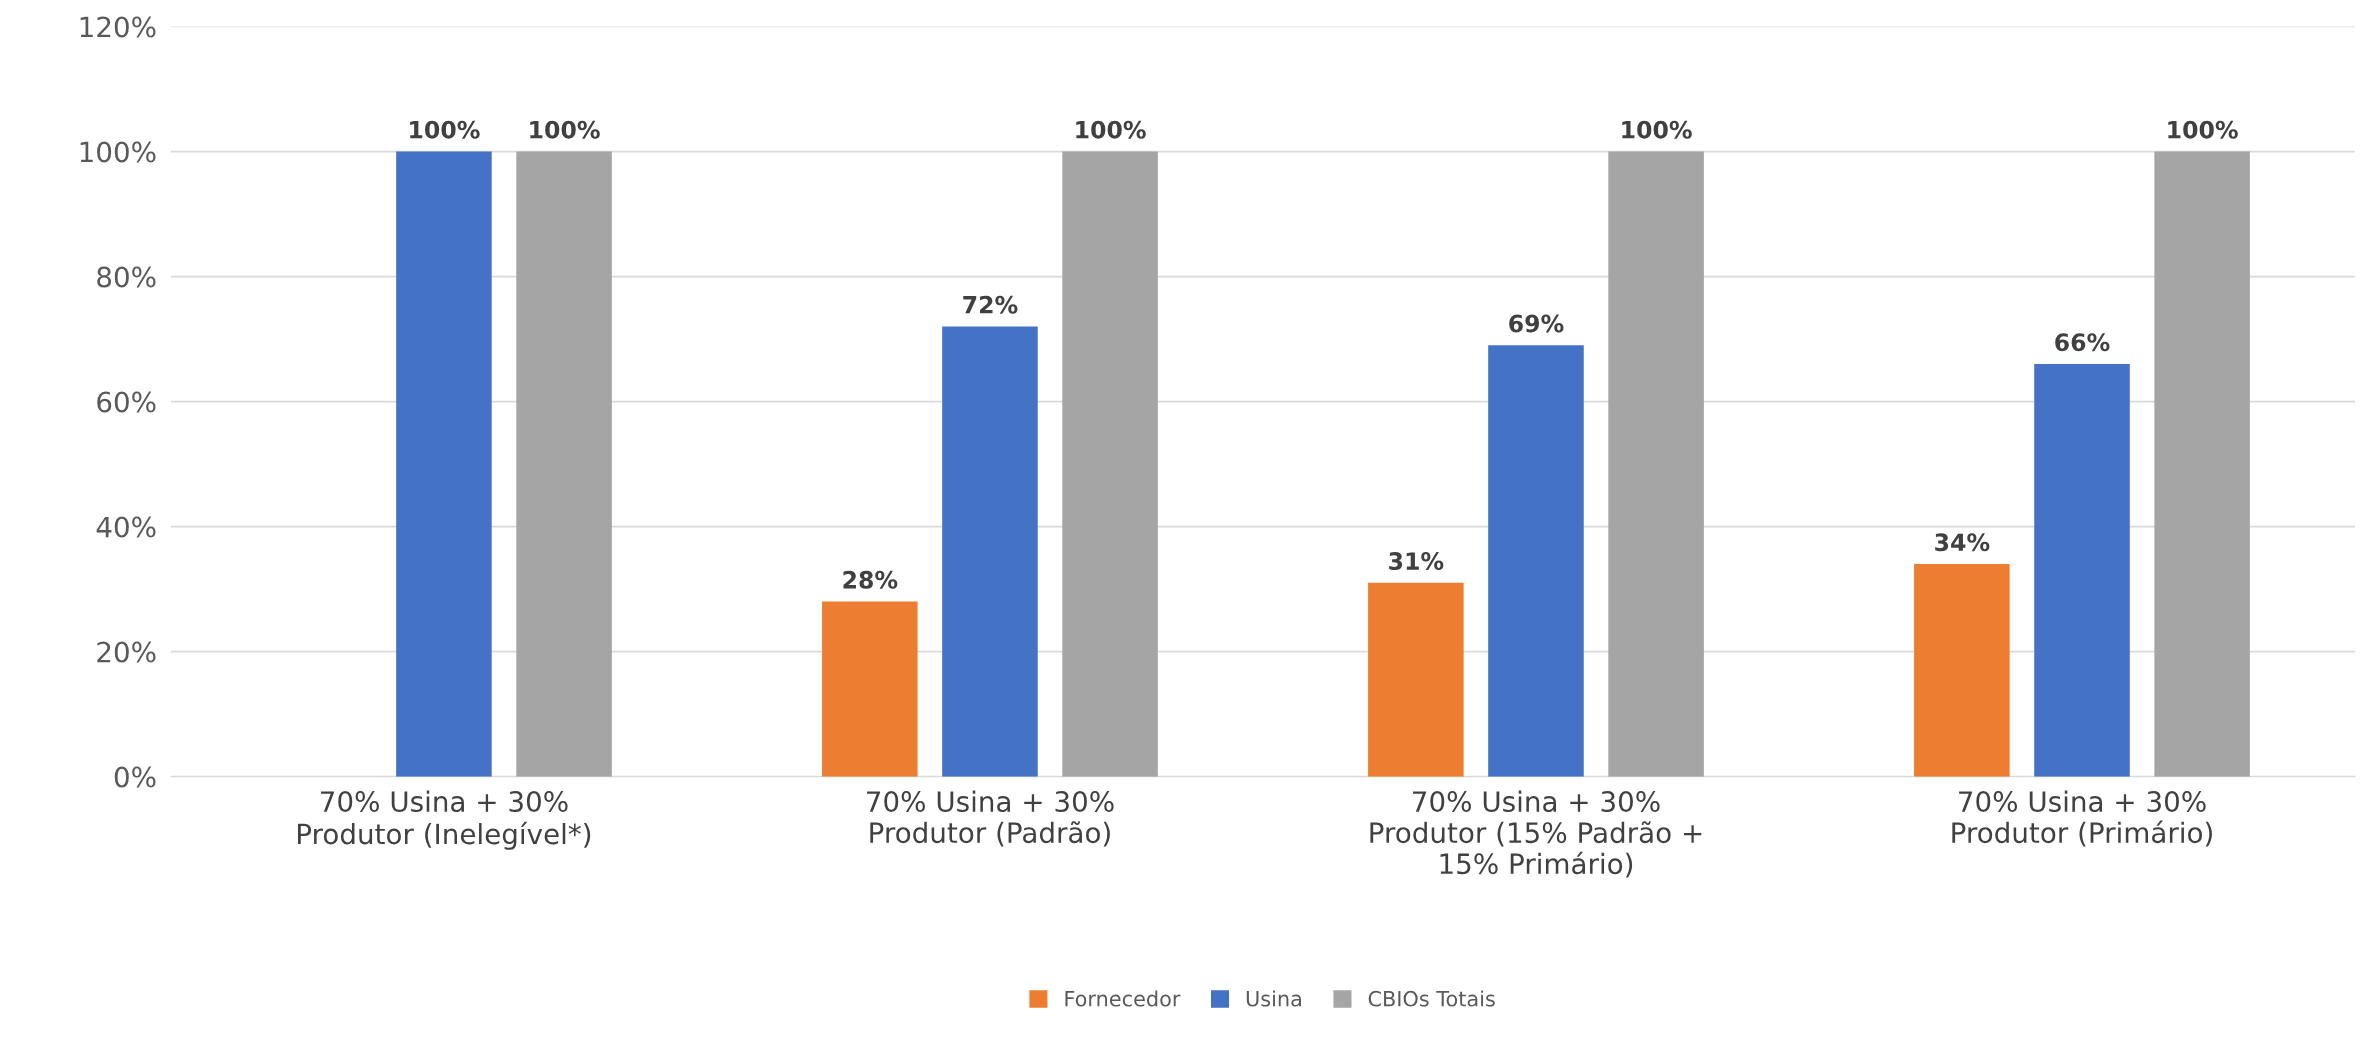 The height and width of the screenshot is (1061, 2374). Describe the element at coordinates (1123, 998) in the screenshot. I see `legend-label: Fornecedor` at that location.